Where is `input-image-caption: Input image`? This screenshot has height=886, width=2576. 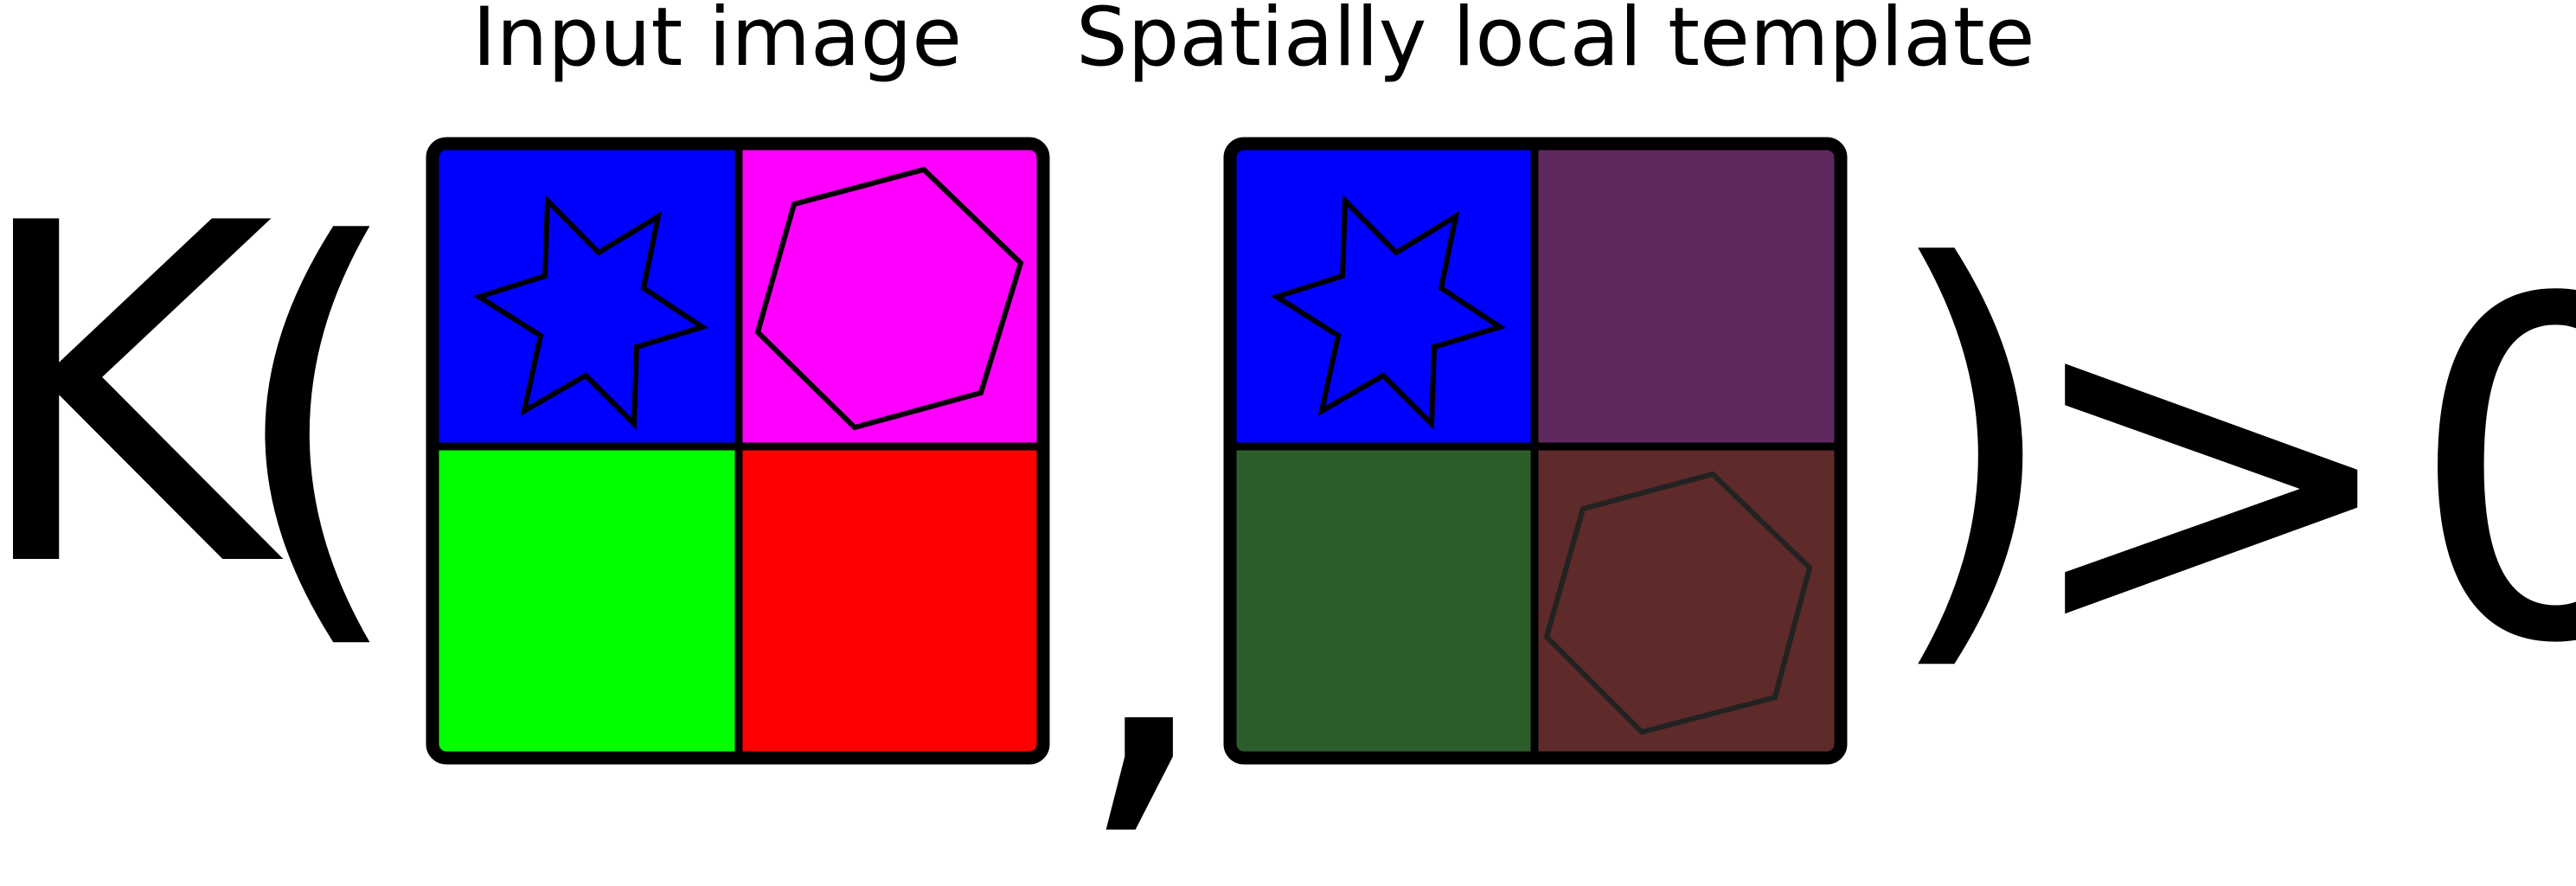
input-image-caption: Input image is located at coordinates (717, 42).